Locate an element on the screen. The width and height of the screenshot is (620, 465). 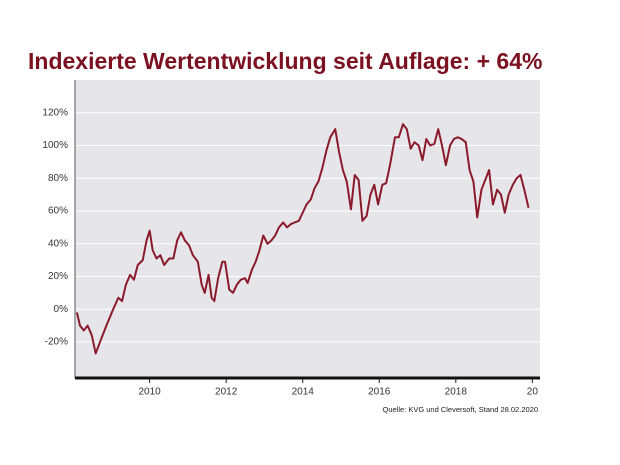
x-tick-label: 2014 is located at coordinates (303, 392).